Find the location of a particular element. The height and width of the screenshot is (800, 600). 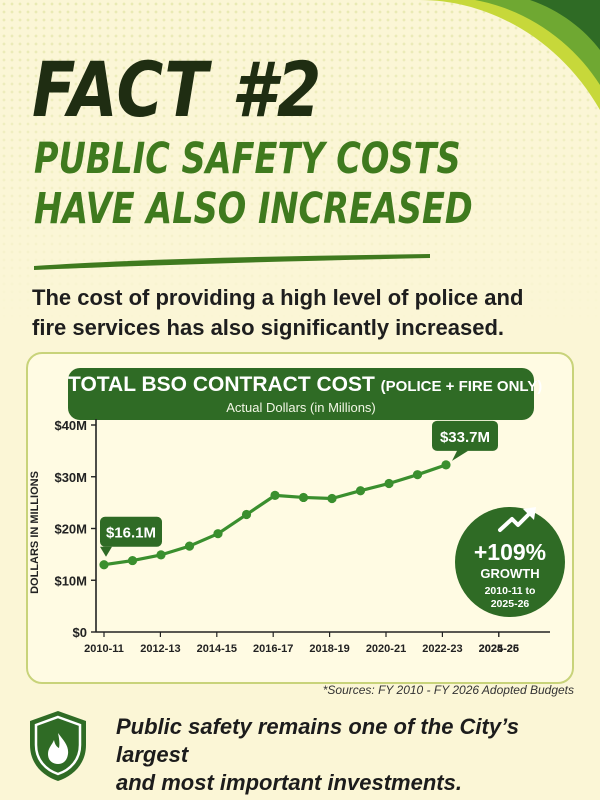

growth-value: +109% is located at coordinates (510, 552).